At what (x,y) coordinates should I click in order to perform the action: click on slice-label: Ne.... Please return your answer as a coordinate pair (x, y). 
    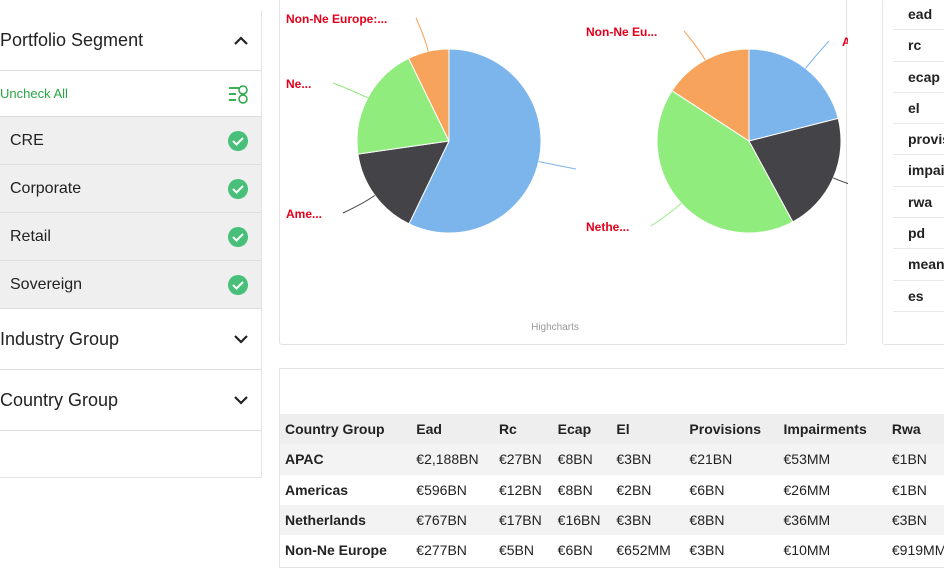
    Looking at the image, I should click on (298, 84).